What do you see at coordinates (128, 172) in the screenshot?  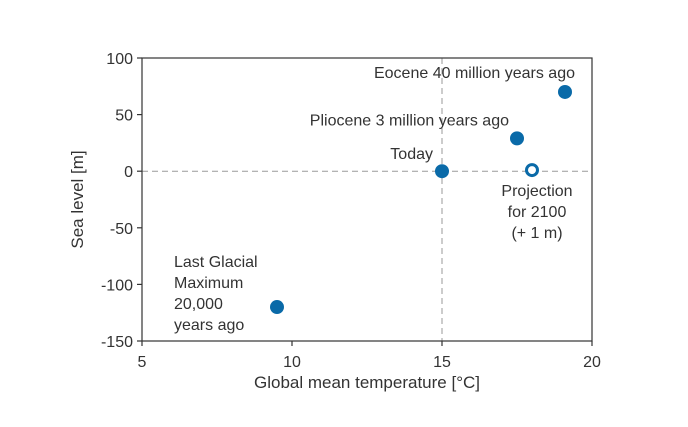 I see `y-tick-label: 0` at bounding box center [128, 172].